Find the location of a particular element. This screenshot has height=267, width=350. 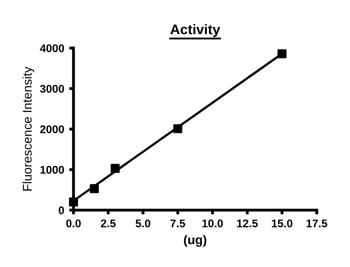

x-tick-label: 7.5 is located at coordinates (178, 224).